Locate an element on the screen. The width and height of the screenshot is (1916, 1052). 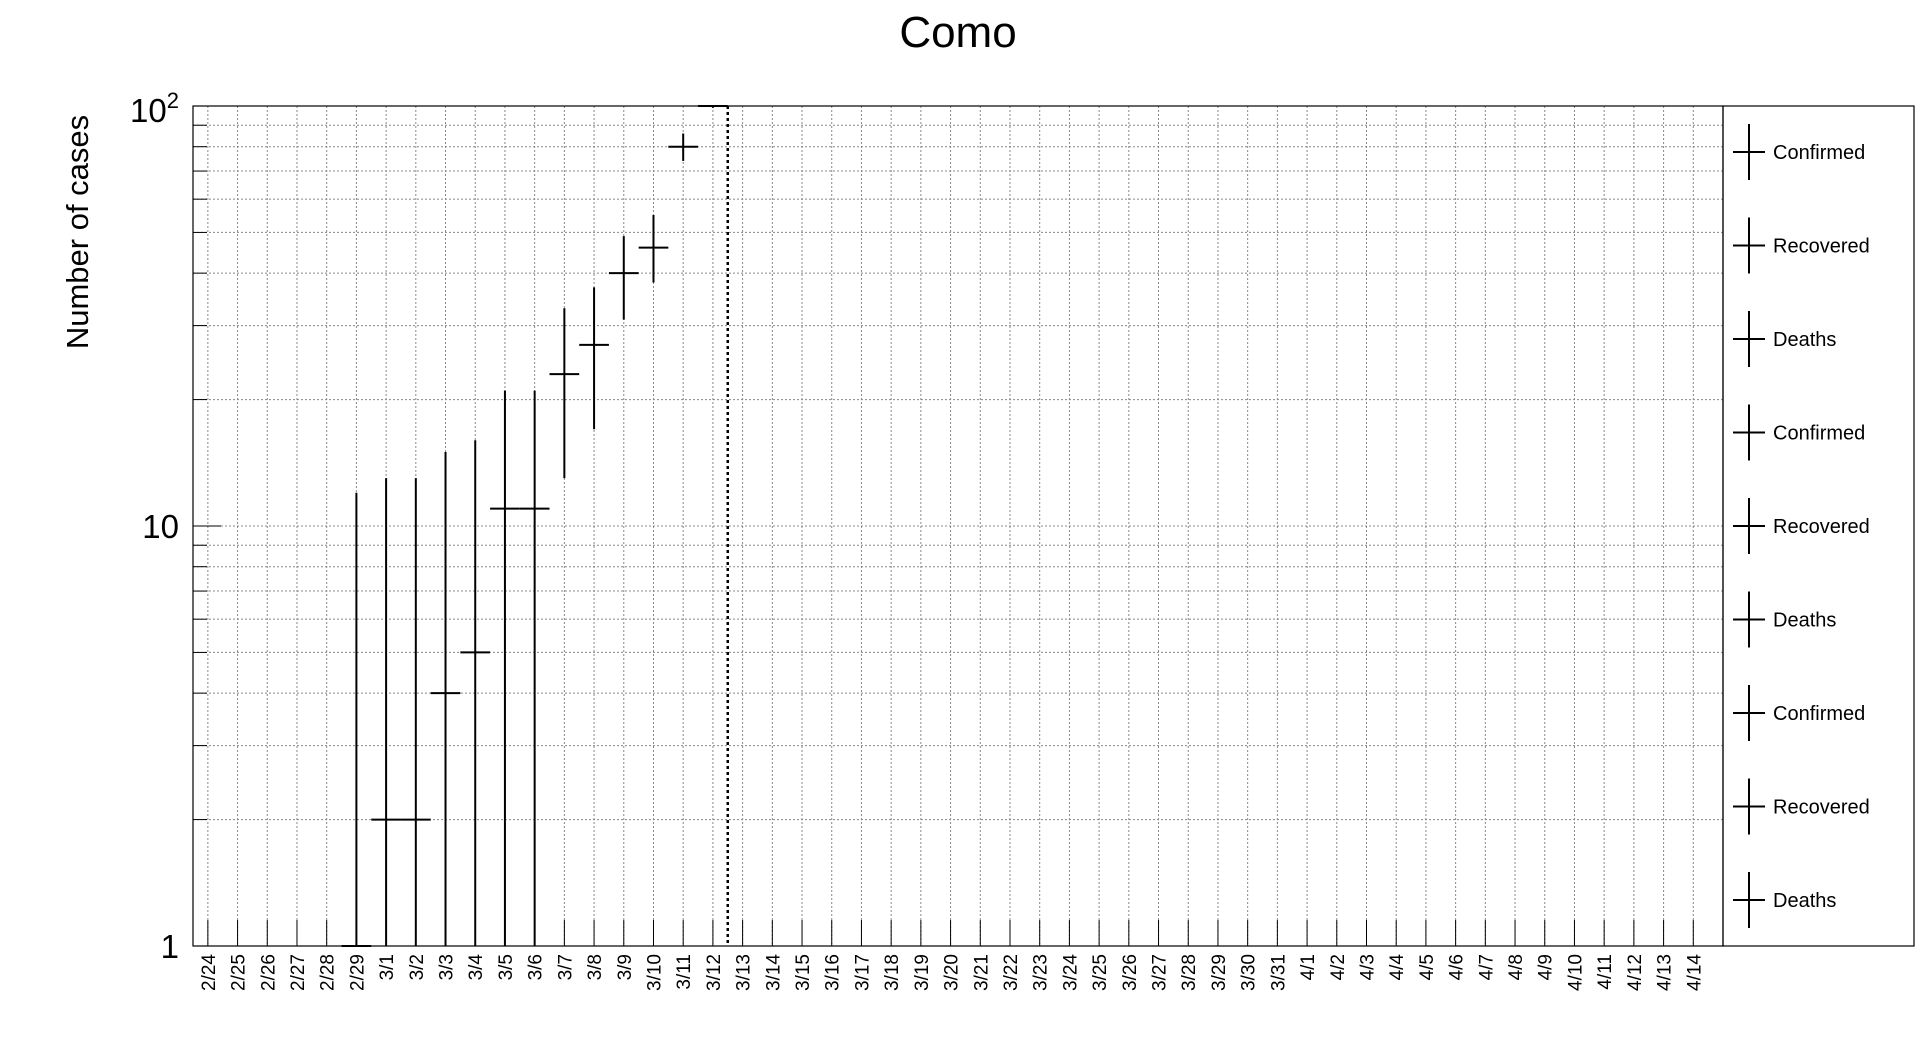
x-tick-label: 3/24 is located at coordinates (1070, 972).